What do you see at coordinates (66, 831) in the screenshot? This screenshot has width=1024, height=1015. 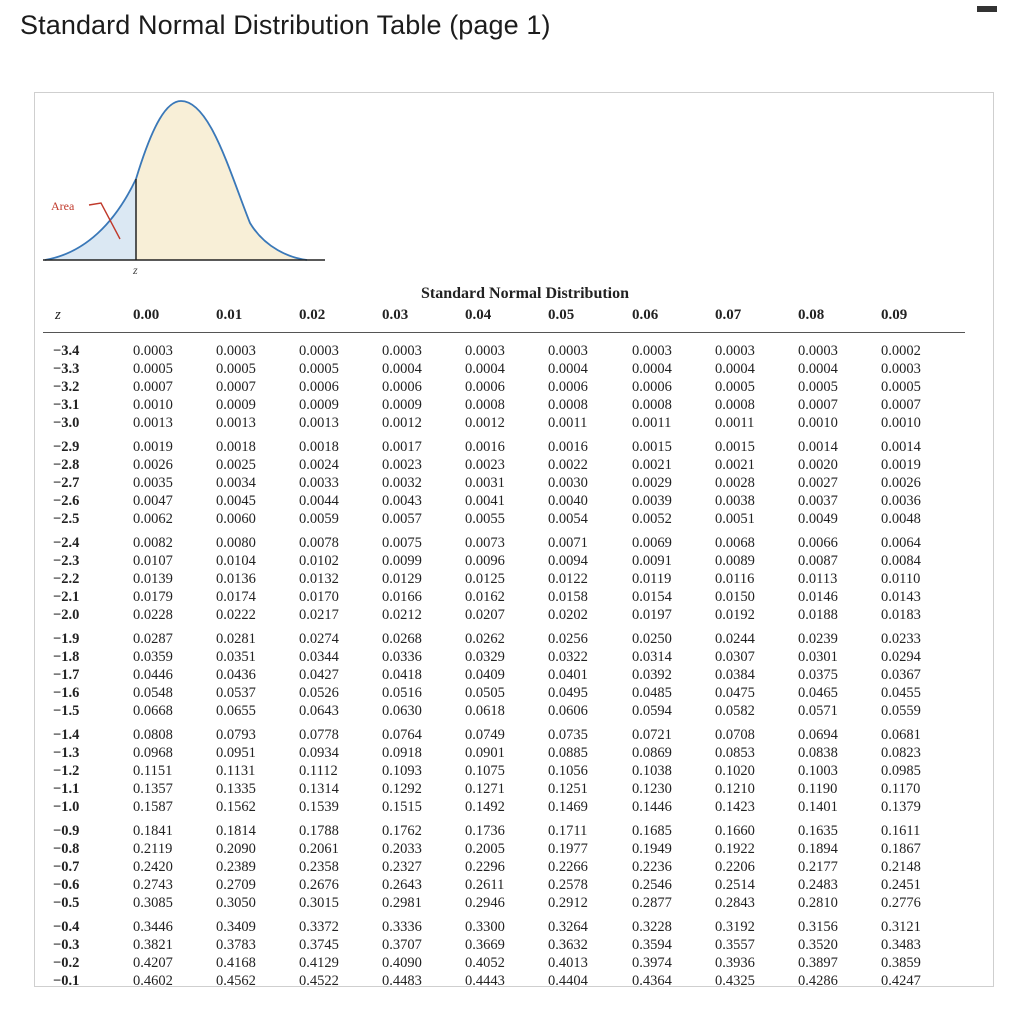 I see `z-value-cell: −0.9` at bounding box center [66, 831].